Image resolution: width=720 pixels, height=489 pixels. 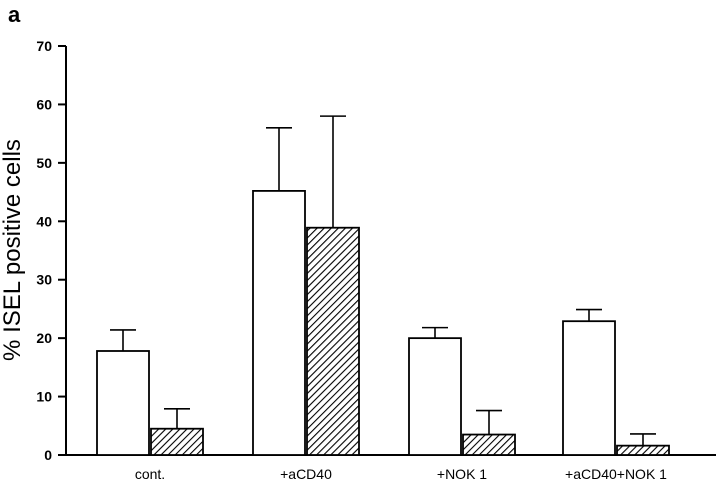 I want to click on y-tick-label: 30, so click(x=44, y=280).